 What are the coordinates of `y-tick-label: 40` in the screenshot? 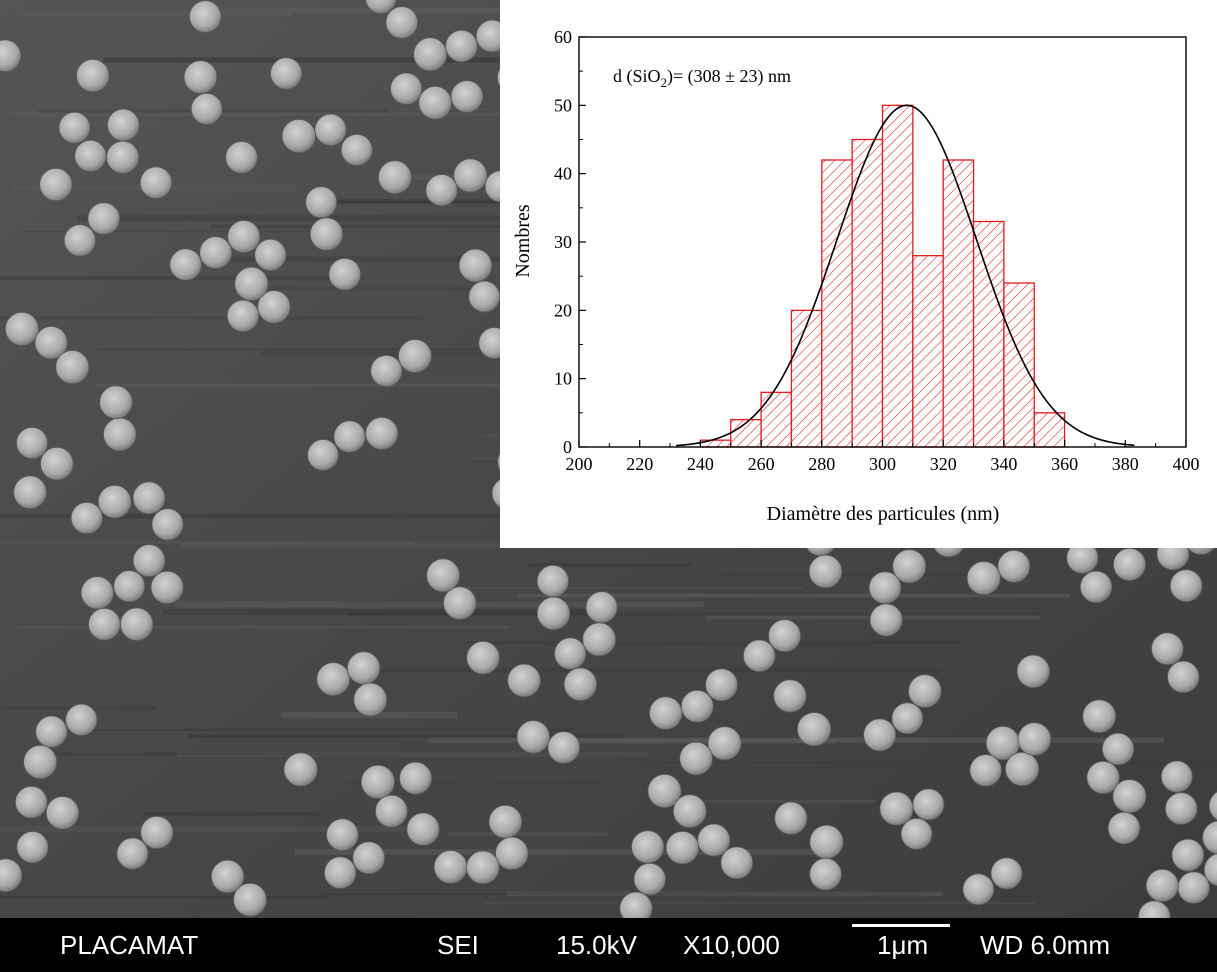 It's located at (563, 174).